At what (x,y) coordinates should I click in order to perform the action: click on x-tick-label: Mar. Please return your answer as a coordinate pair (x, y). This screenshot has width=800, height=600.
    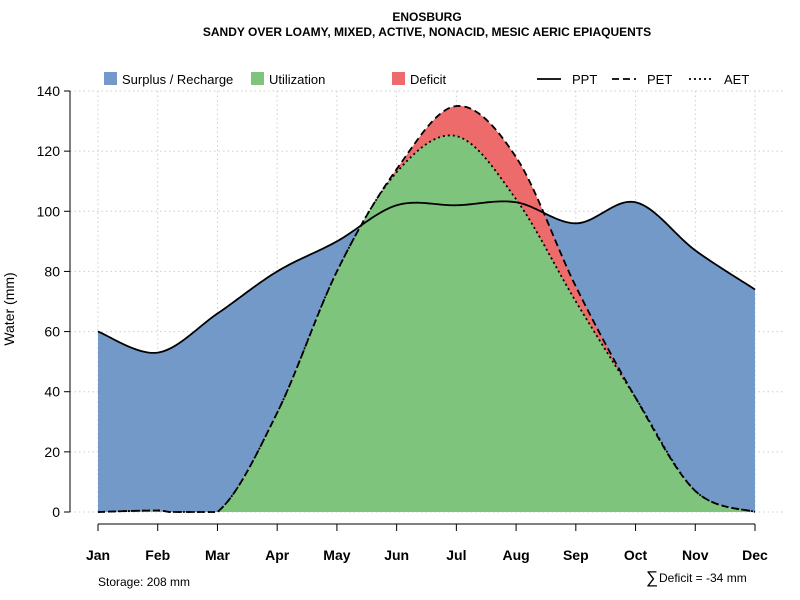
    Looking at the image, I should click on (217, 555).